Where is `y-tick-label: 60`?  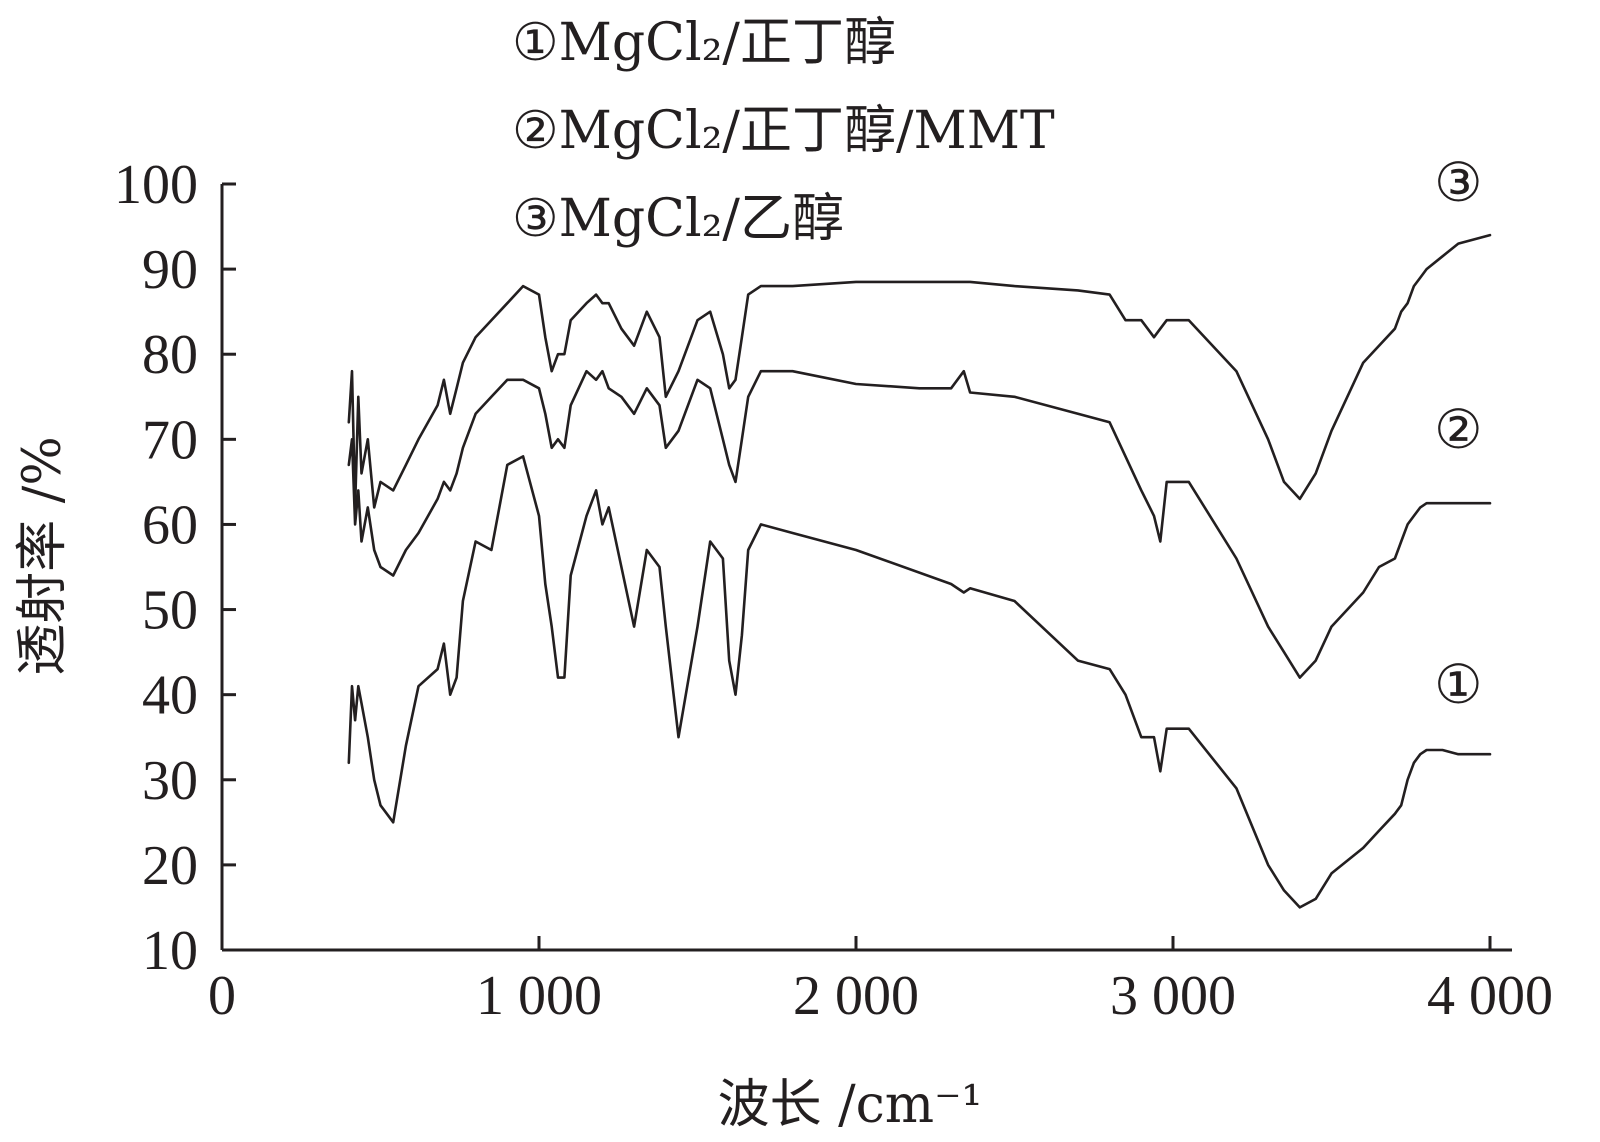
y-tick-label: 60 is located at coordinates (170, 525).